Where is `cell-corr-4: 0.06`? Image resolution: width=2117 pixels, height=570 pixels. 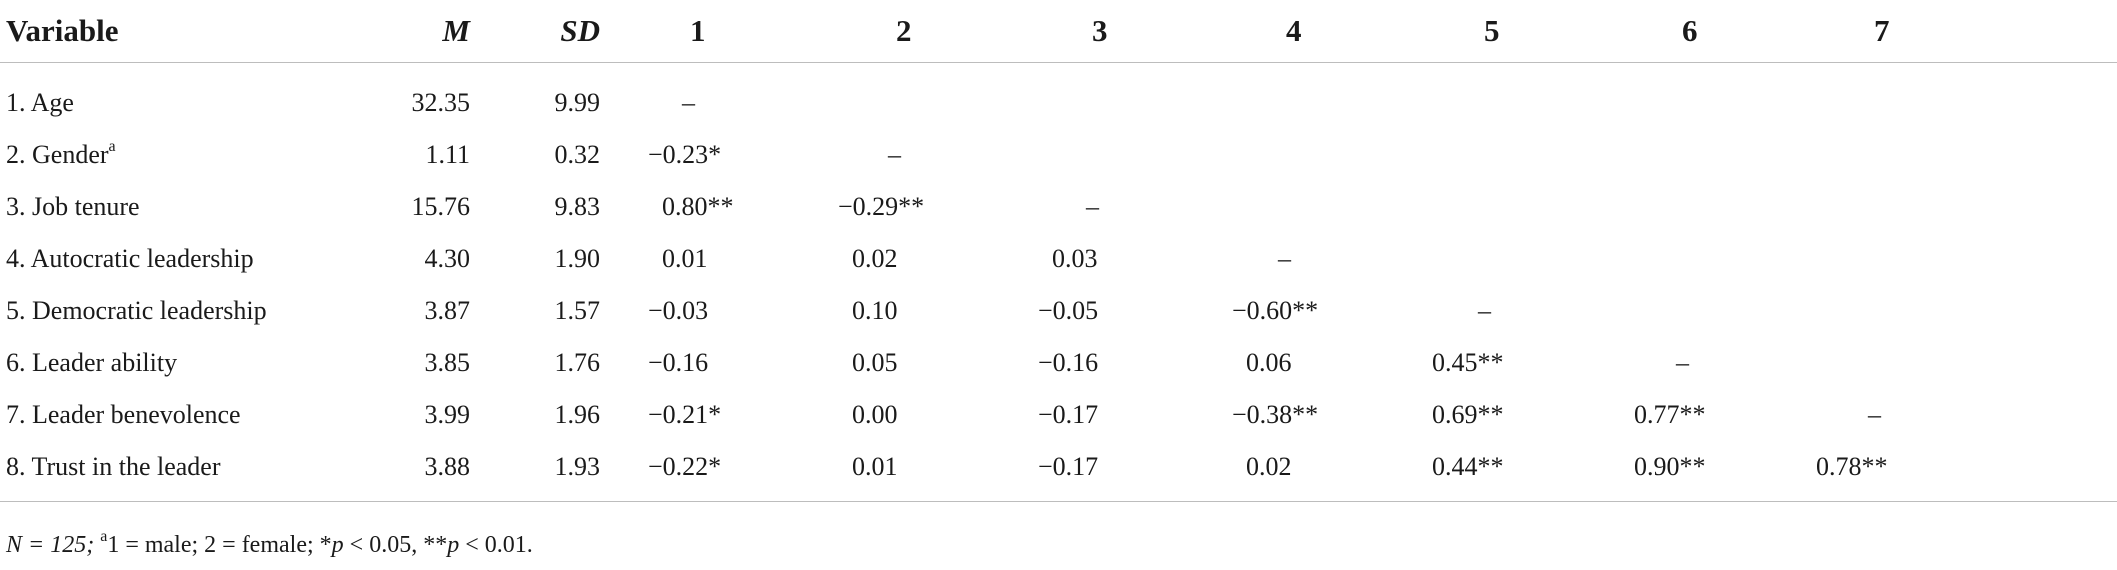 cell-corr-4: 0.06 is located at coordinates (1269, 362).